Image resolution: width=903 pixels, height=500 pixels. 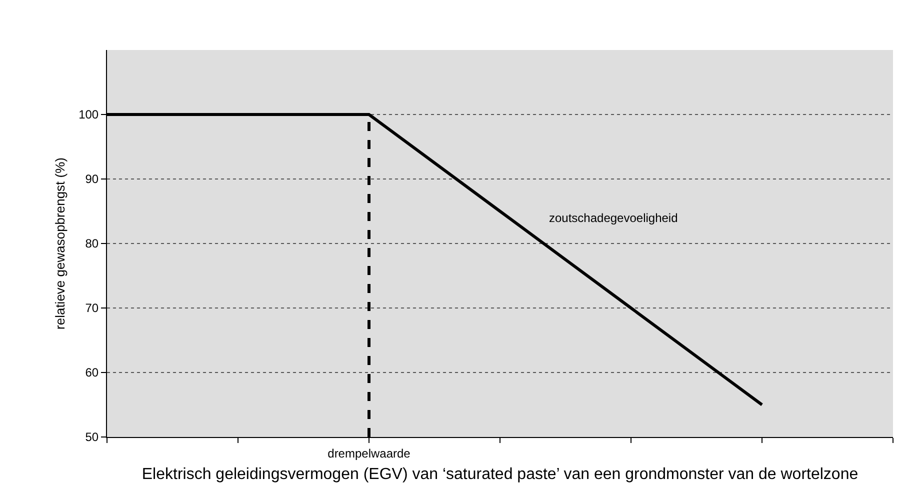 What do you see at coordinates (88, 115) in the screenshot?
I see `y-tick-label: 100` at bounding box center [88, 115].